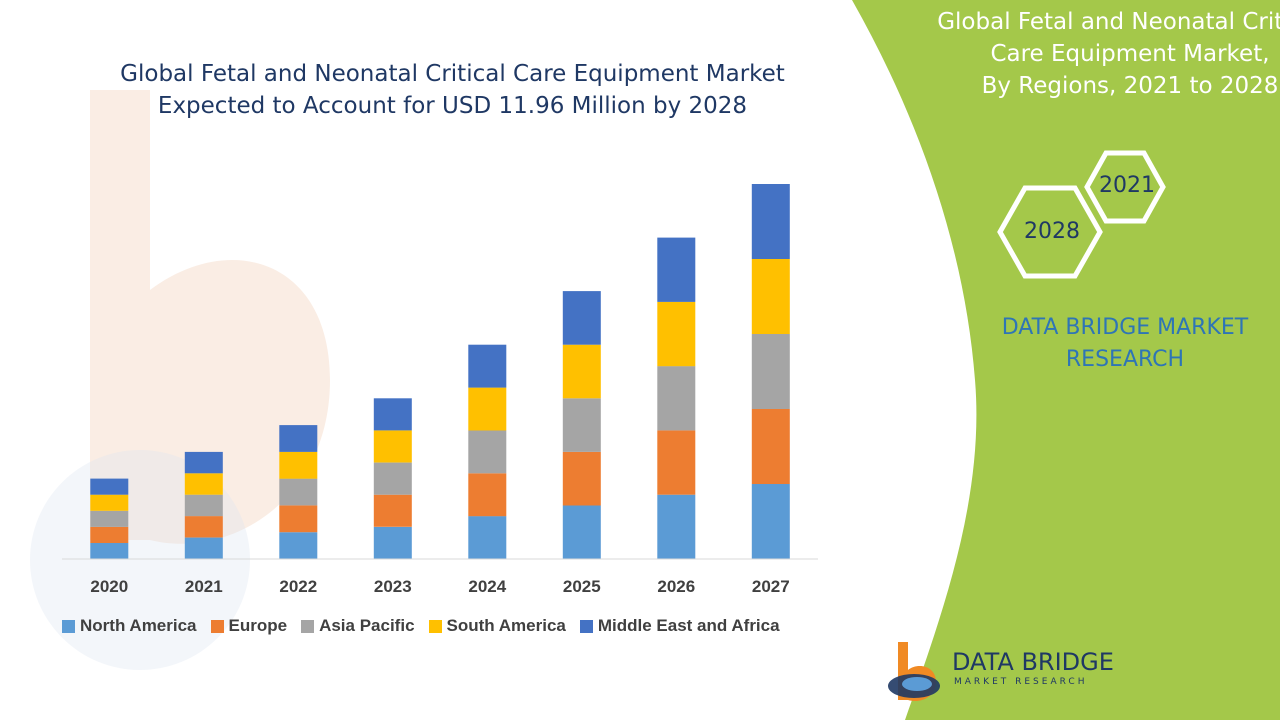  Describe the element at coordinates (770, 446) in the screenshot. I see `bar-2027-europe` at that location.